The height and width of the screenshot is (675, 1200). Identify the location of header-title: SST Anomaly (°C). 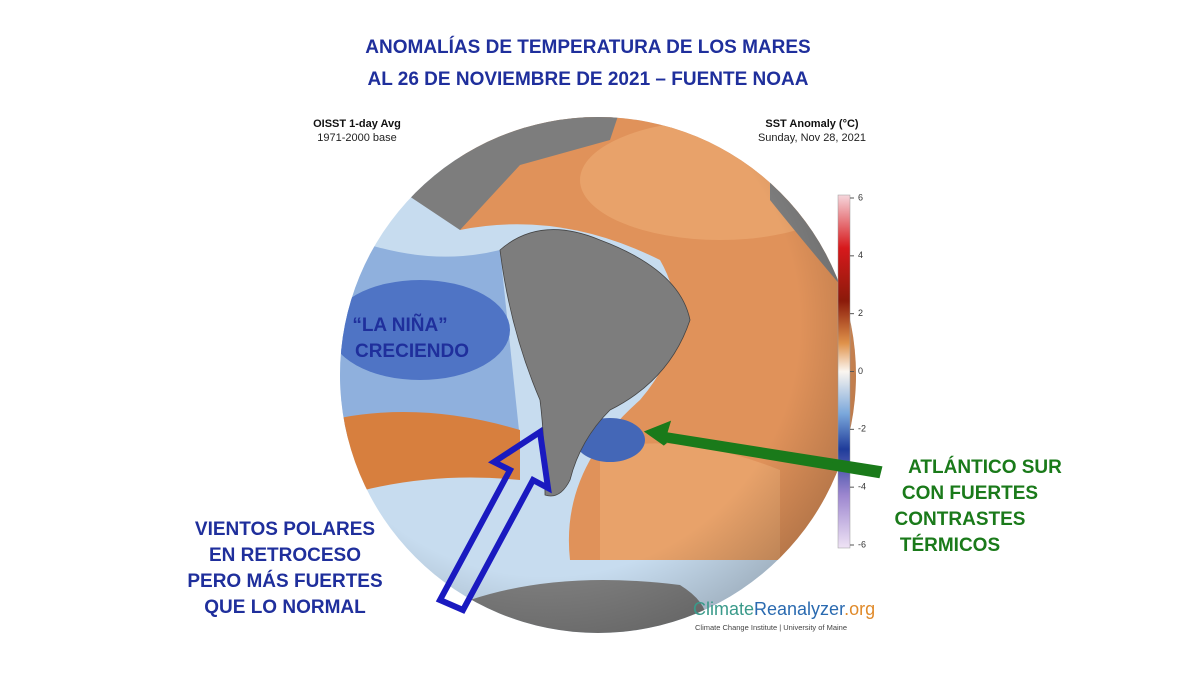
(812, 124).